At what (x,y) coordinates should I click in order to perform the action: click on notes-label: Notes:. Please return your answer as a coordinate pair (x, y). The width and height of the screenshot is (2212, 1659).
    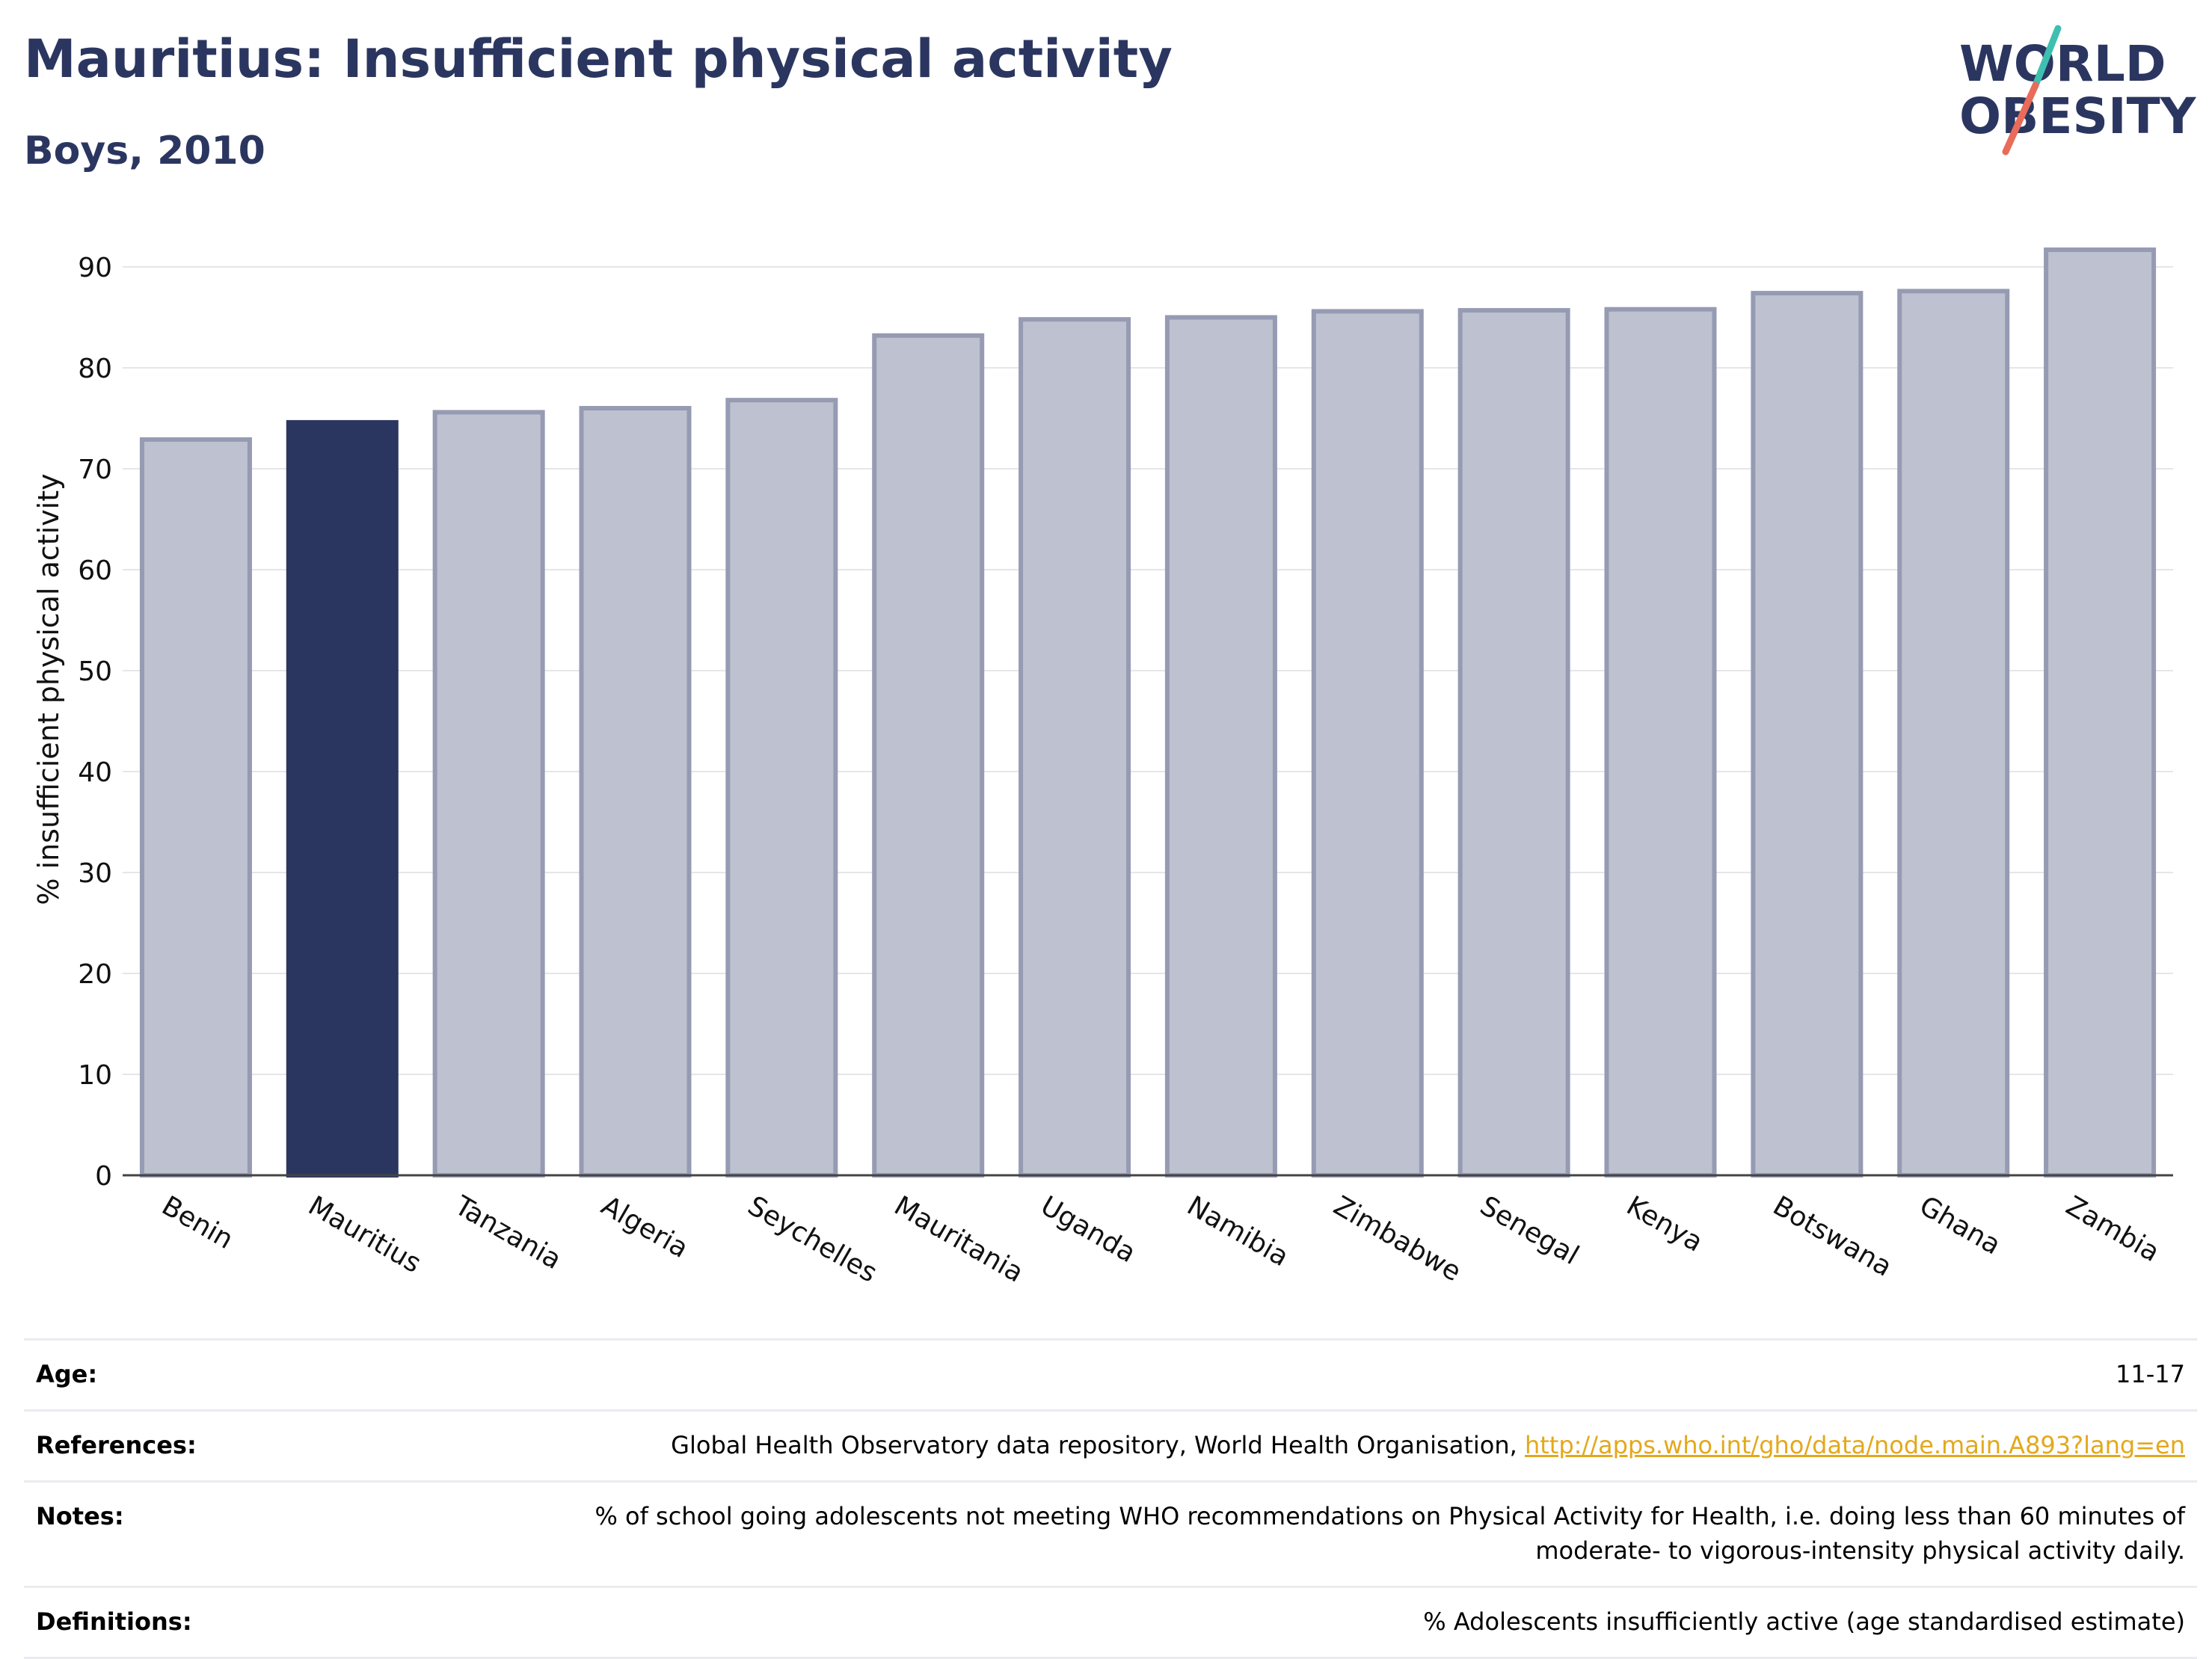
    Looking at the image, I should click on (80, 1516).